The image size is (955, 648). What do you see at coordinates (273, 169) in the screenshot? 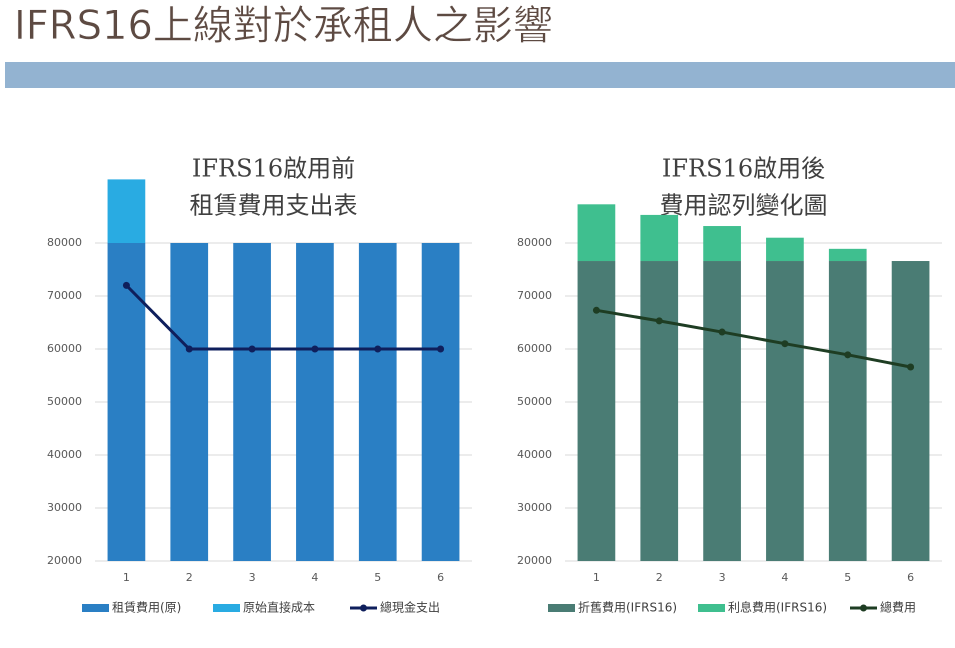
I see `chart-title: IFRS16啟用前` at bounding box center [273, 169].